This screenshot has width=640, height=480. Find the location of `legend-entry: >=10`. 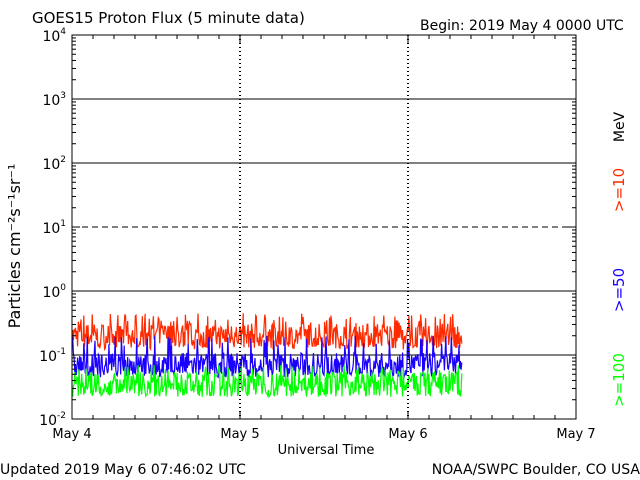

legend-entry: >=10 is located at coordinates (619, 190).